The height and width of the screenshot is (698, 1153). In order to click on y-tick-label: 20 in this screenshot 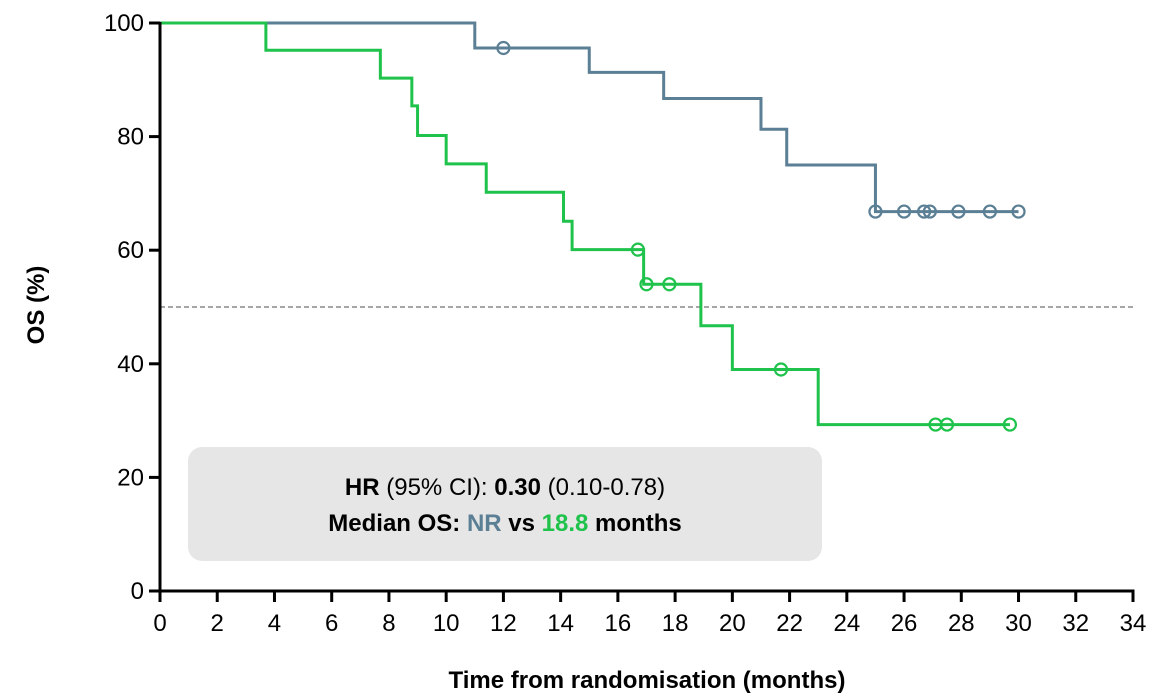, I will do `click(130, 477)`.